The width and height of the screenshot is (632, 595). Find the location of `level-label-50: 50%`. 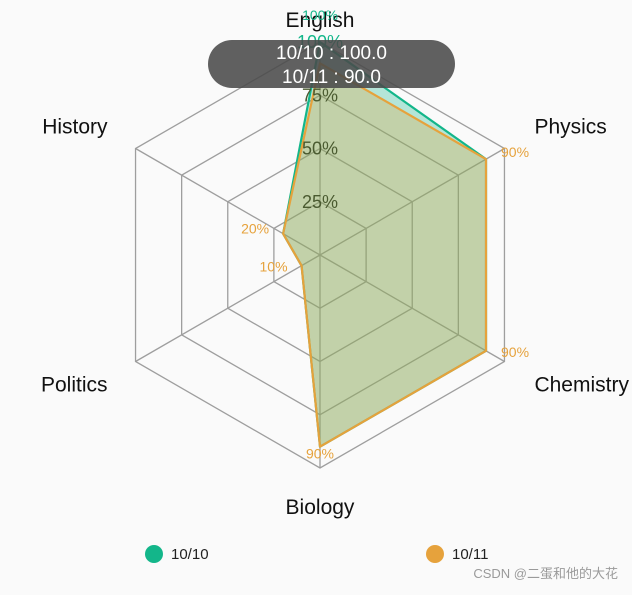

level-label-50: 50% is located at coordinates (320, 149).